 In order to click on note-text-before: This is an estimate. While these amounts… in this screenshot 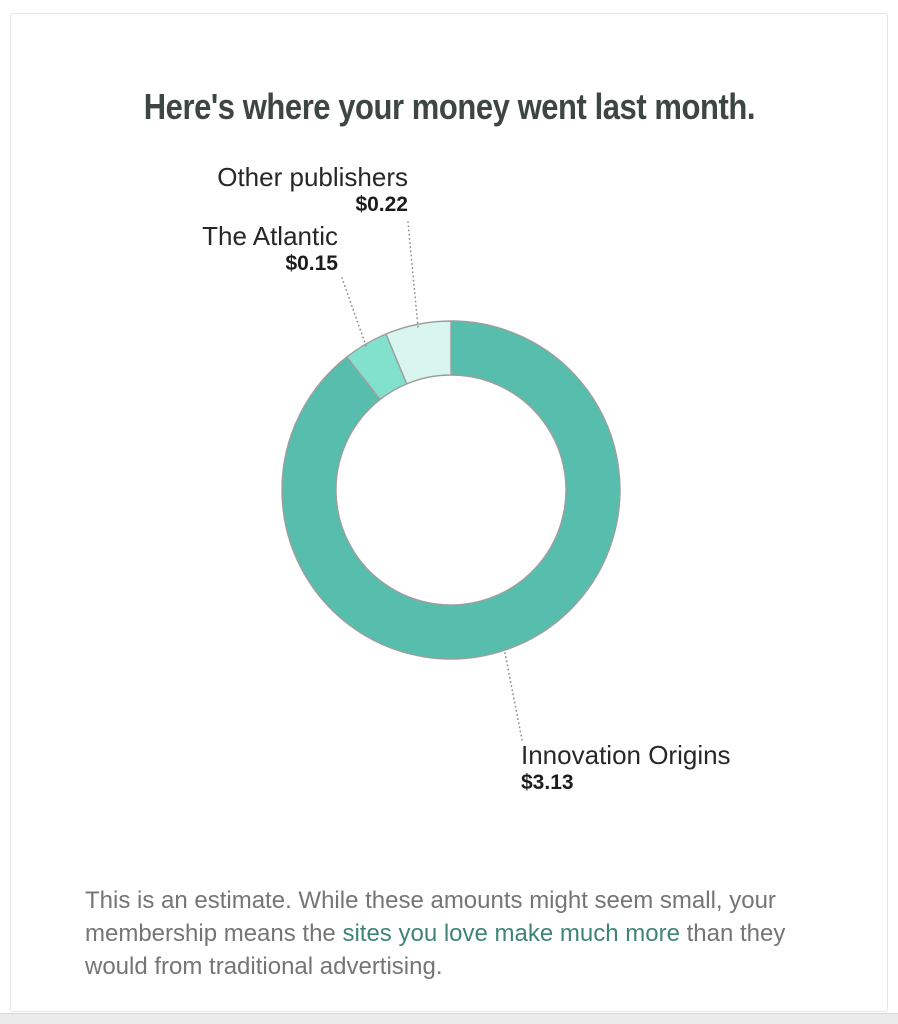, I will do `click(430, 917)`.